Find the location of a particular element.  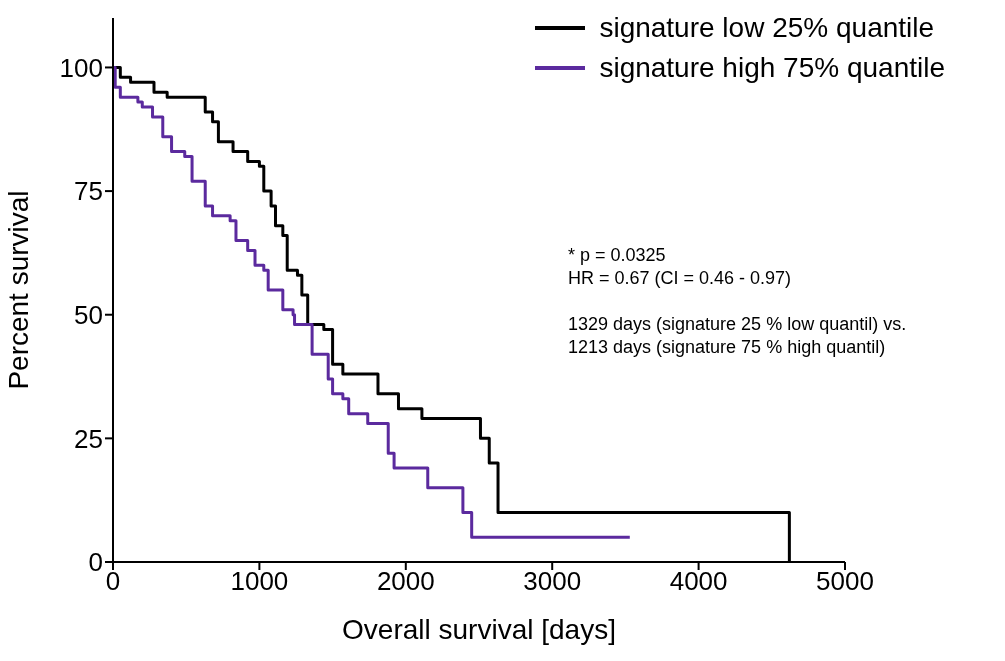

annotation: 1329 days (signature 25 % low quantil) vs. is located at coordinates (737, 324).